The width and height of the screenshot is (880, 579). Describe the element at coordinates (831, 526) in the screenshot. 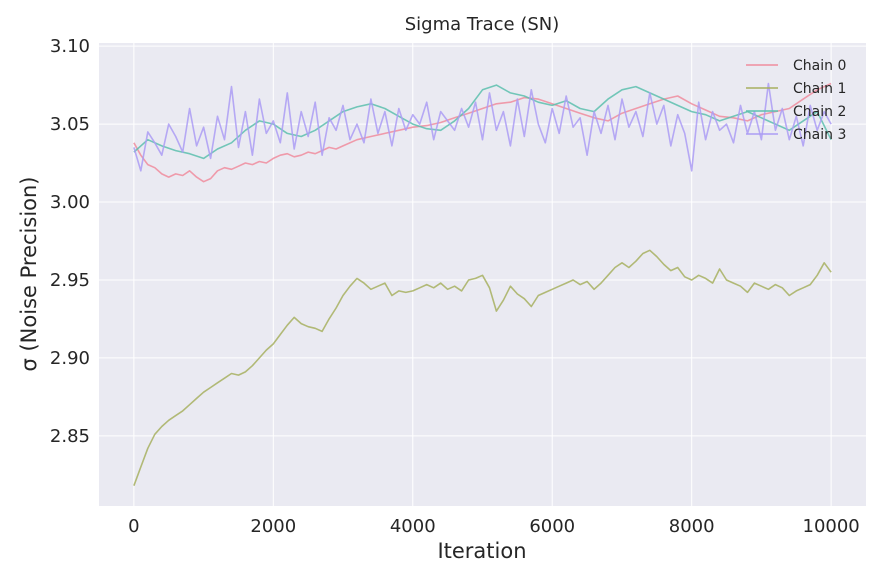

I see `x-tick-label: 10000` at that location.